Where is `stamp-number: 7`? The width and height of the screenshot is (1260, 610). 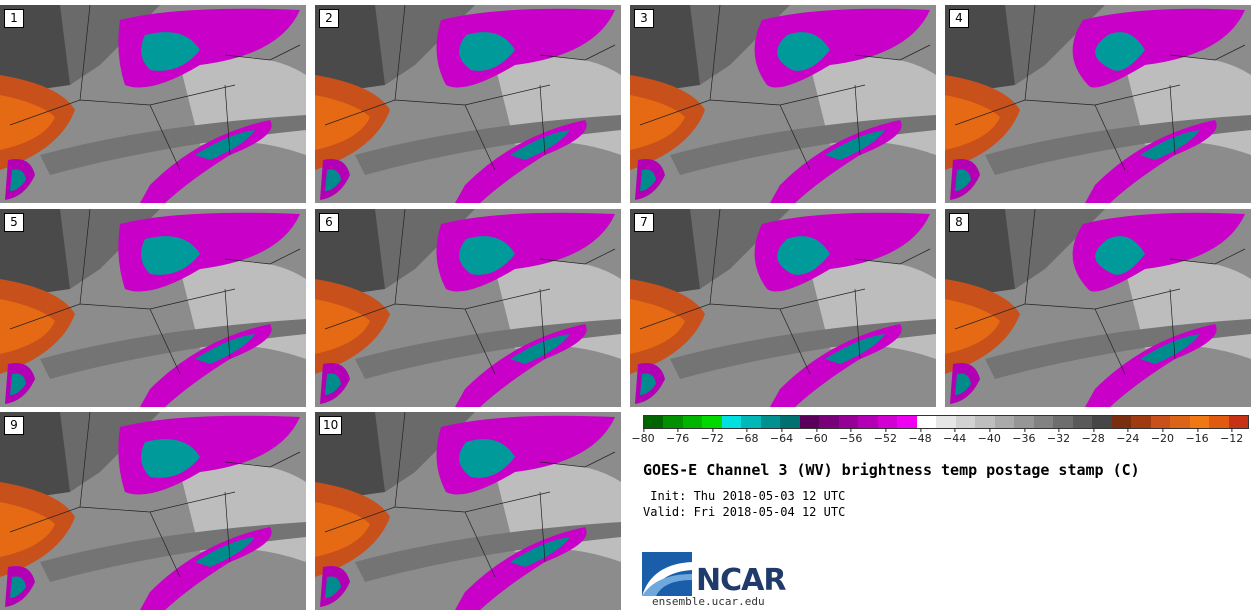 stamp-number: 7 is located at coordinates (644, 222).